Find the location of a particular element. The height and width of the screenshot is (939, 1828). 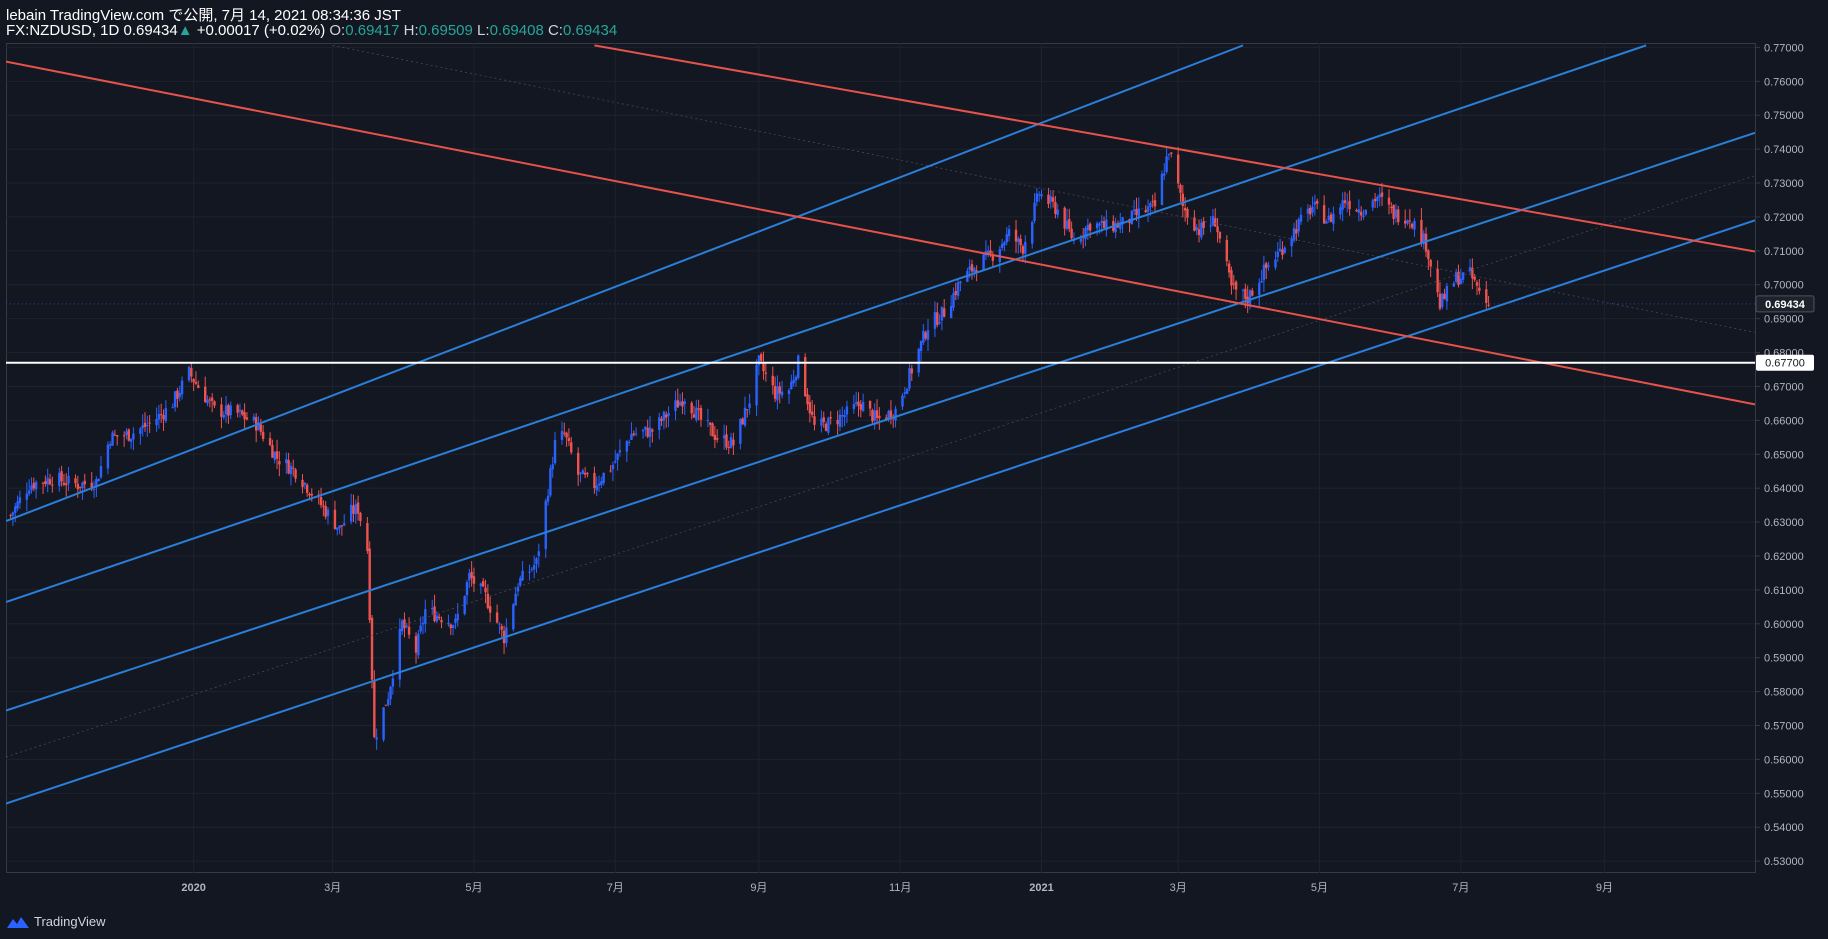

last-price-label: 0.69434 is located at coordinates (1785, 305).